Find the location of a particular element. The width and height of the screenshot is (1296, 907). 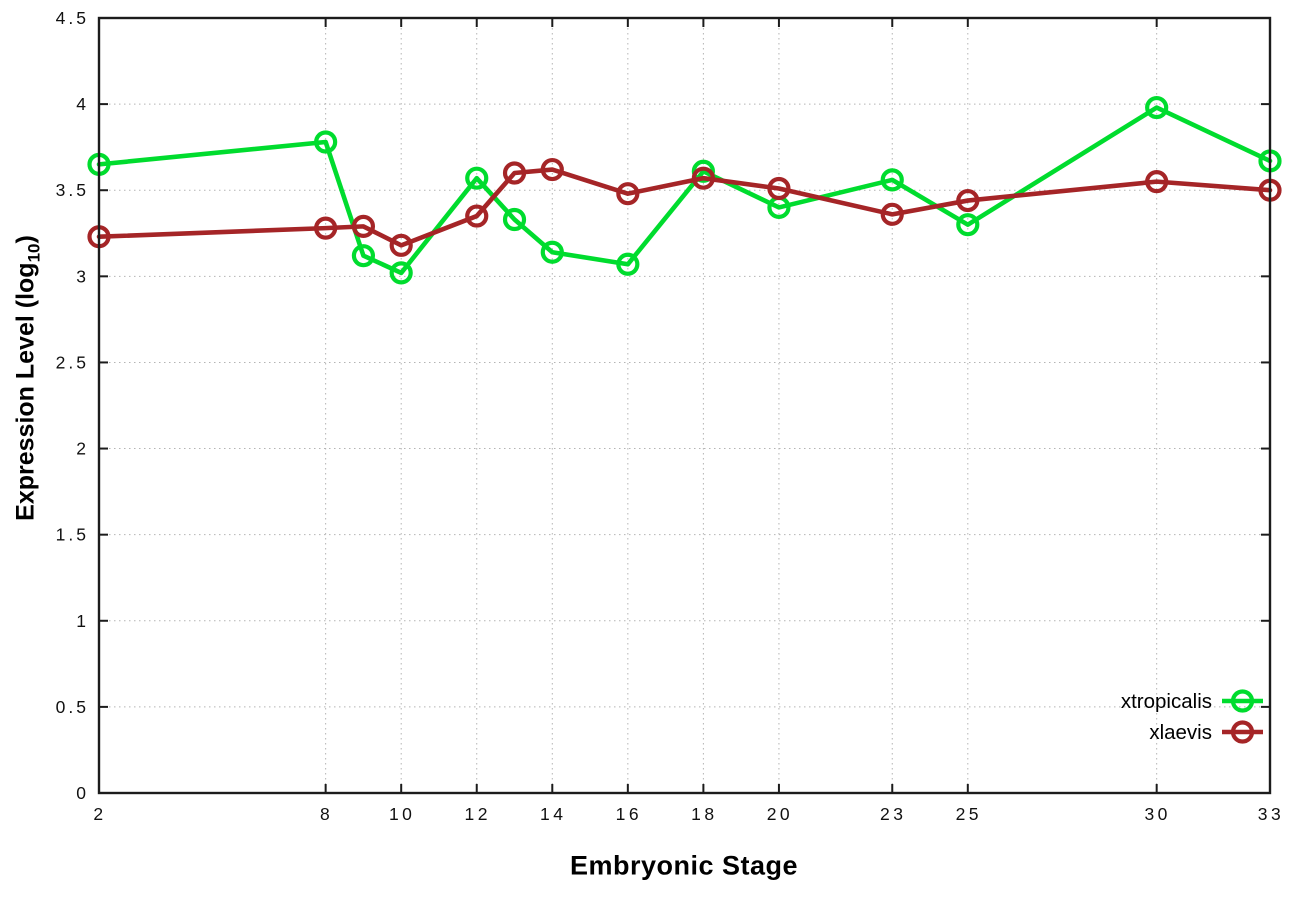

series-line-xlaevis is located at coordinates (684, 207).